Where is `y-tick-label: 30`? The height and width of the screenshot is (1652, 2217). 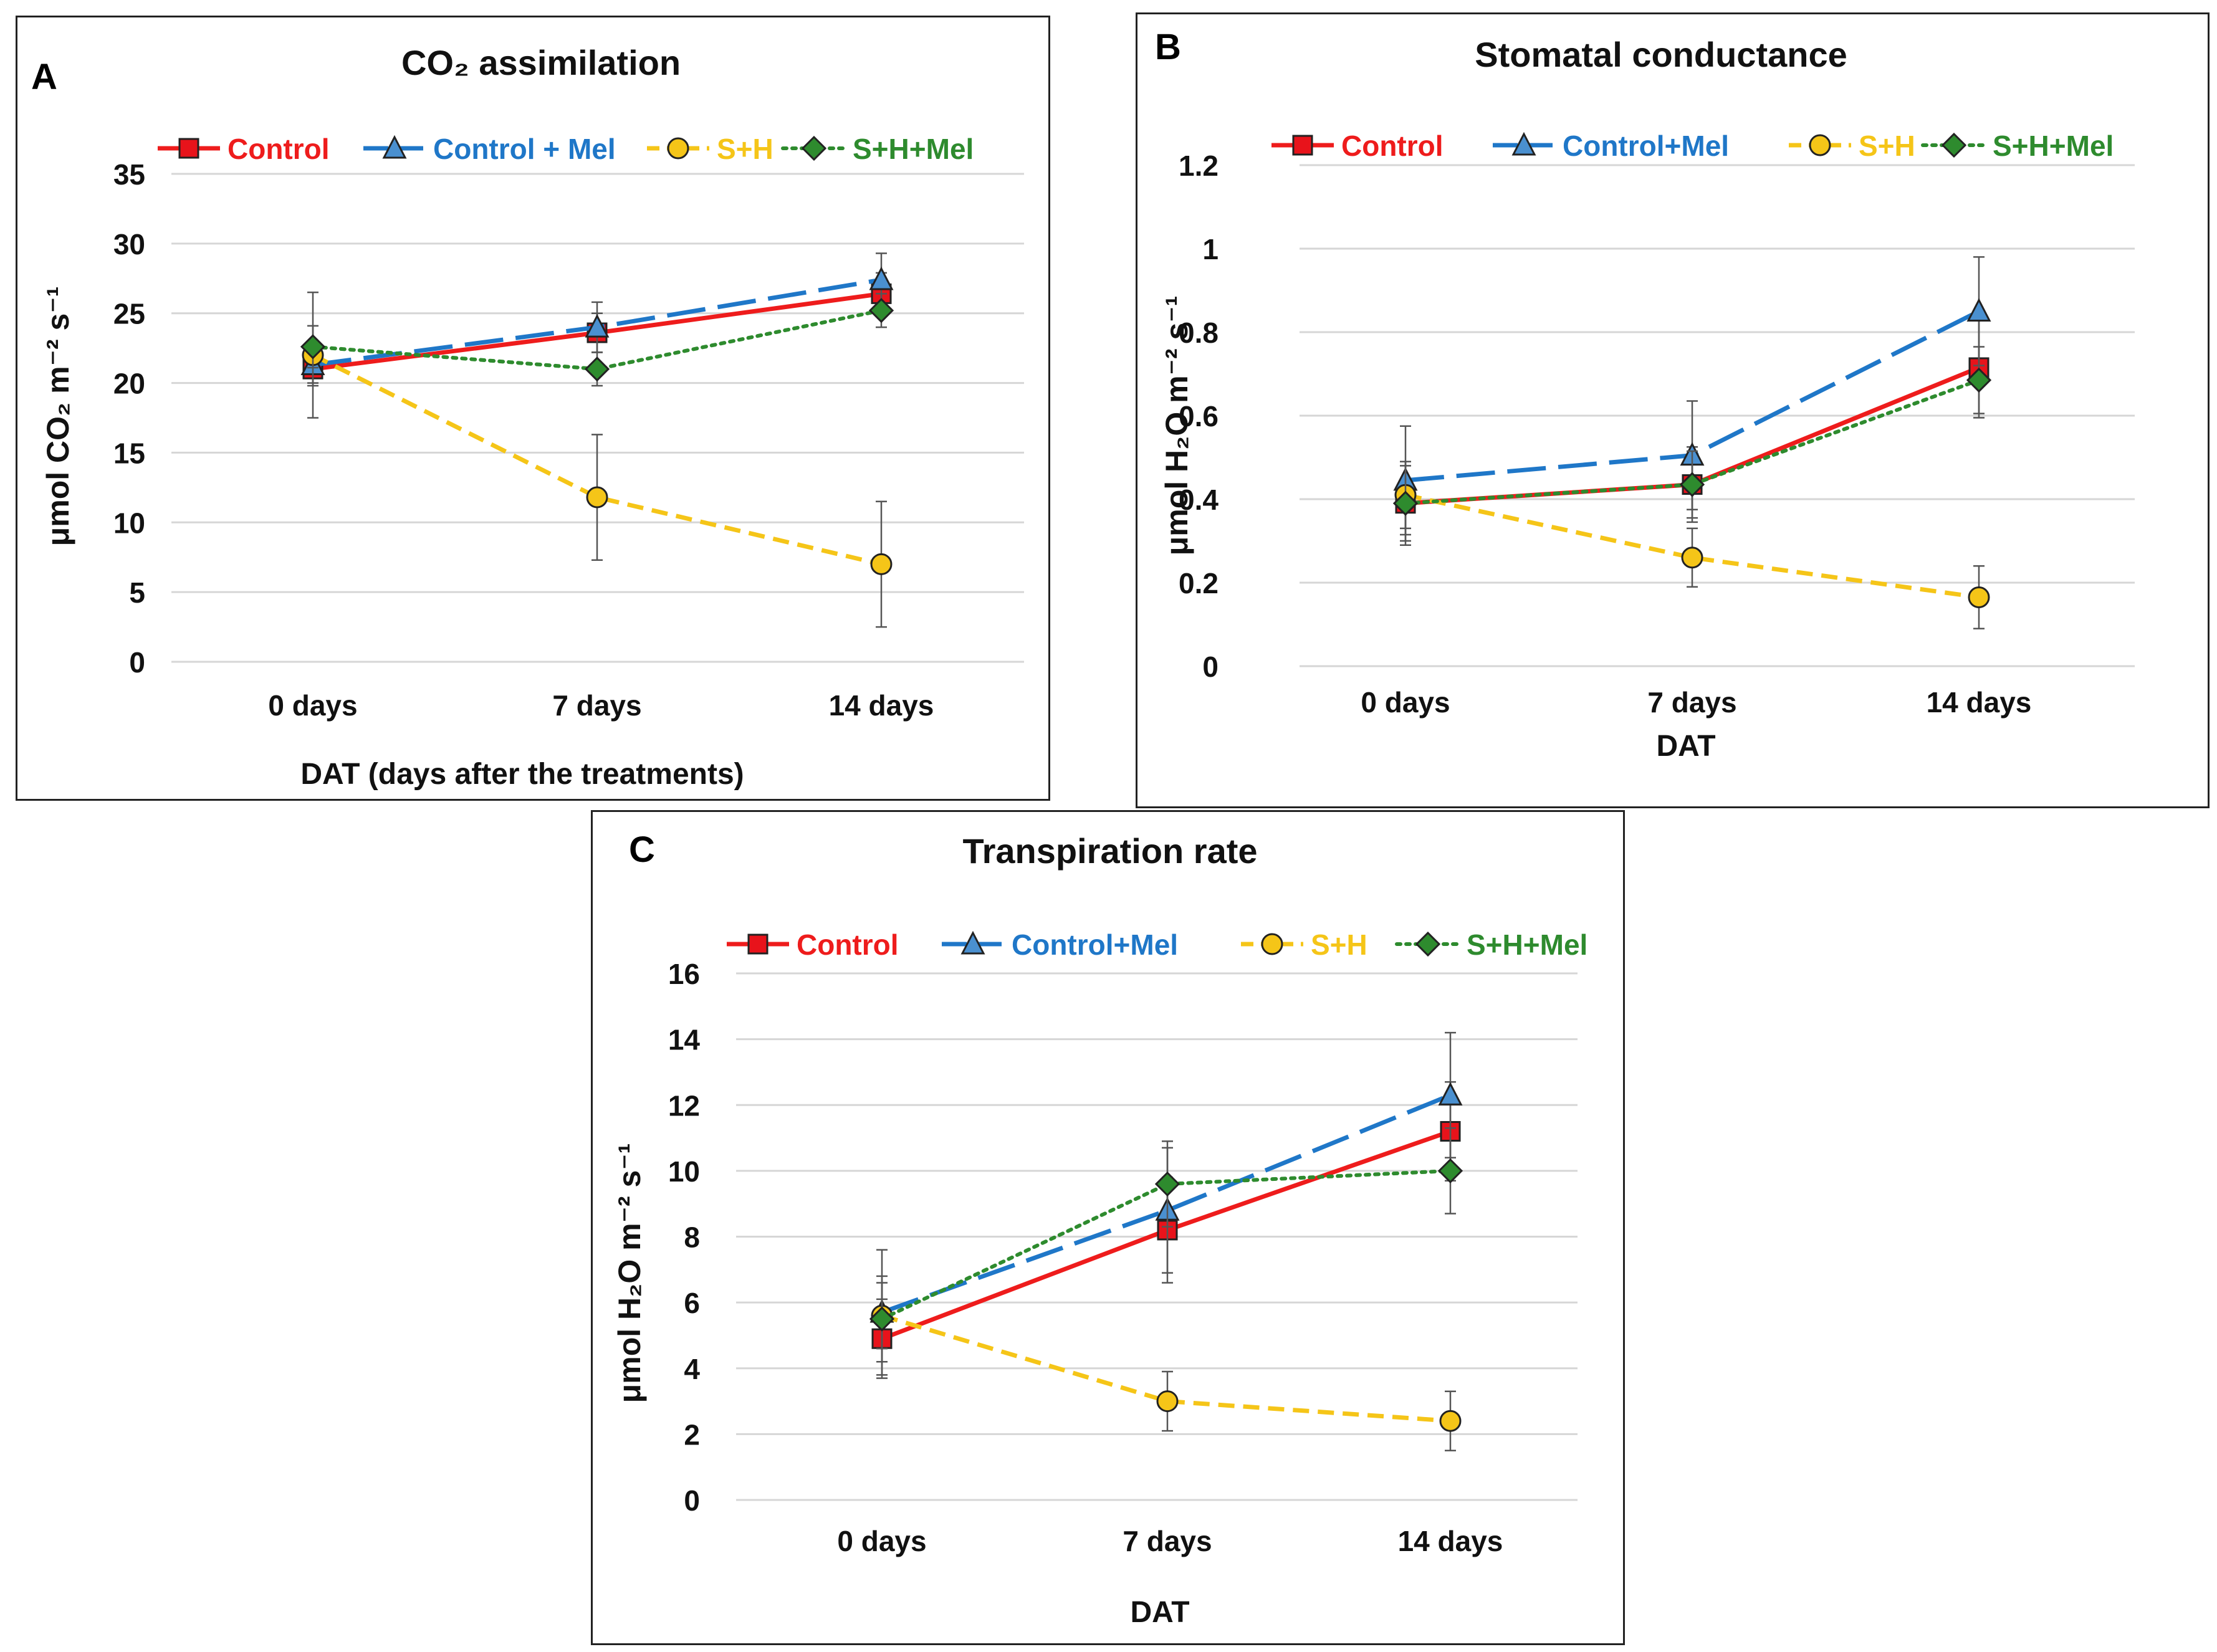
y-tick-label: 30 is located at coordinates (129, 244).